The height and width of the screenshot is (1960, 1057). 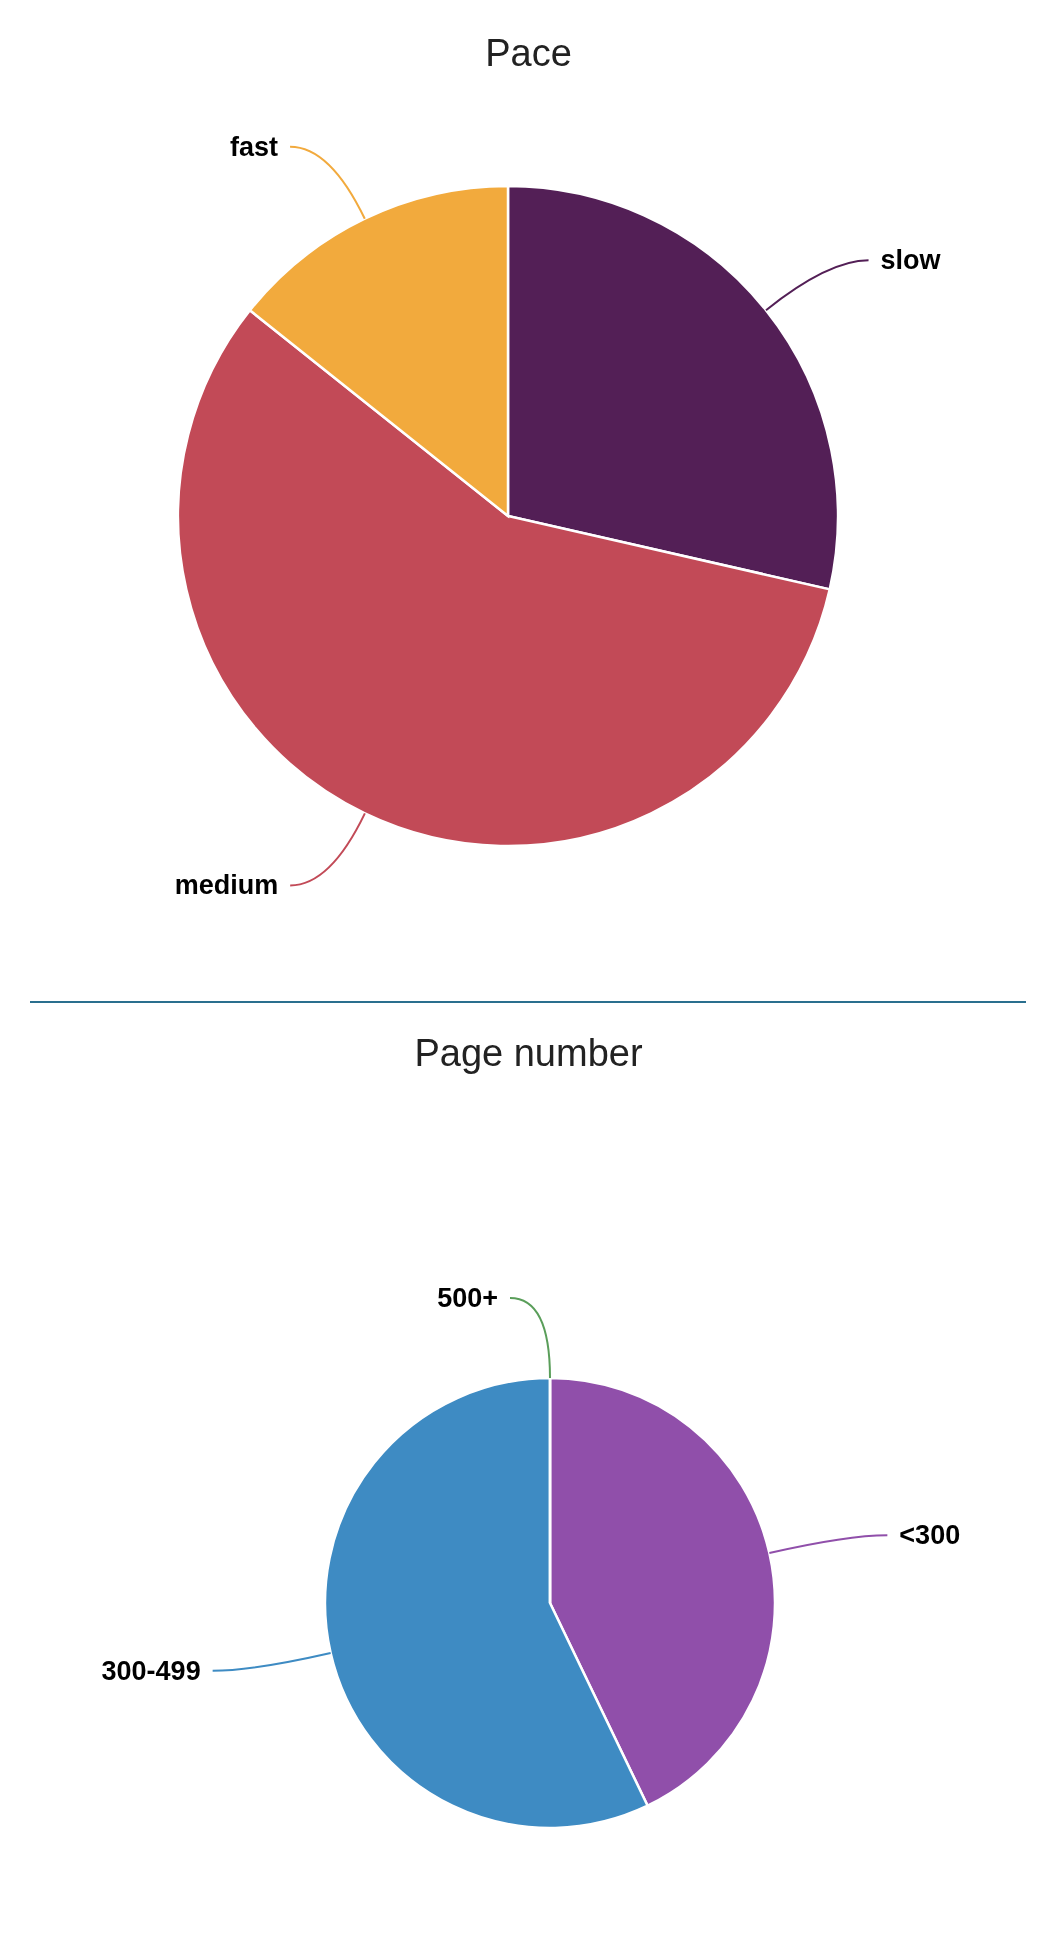 I want to click on slice-label: fast, so click(x=254, y=146).